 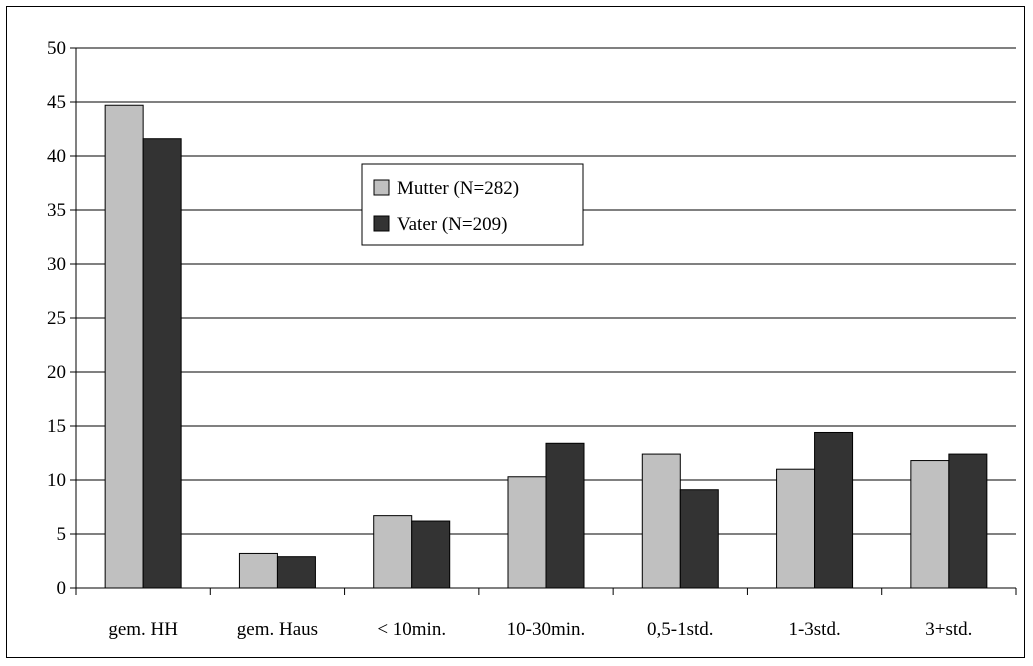 What do you see at coordinates (56, 48) in the screenshot?
I see `y-tick-label: 50` at bounding box center [56, 48].